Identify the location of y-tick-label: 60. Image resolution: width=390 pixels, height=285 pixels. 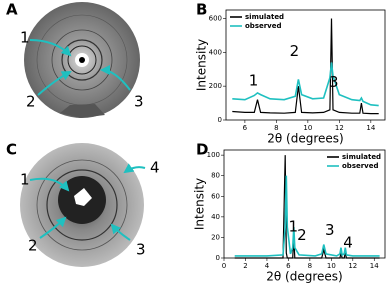
(215, 196).